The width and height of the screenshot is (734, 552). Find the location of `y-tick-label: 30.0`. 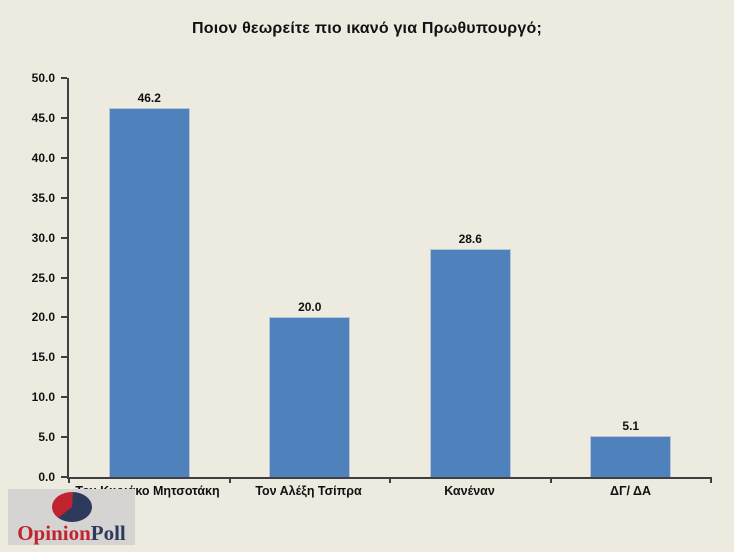

y-tick-label: 30.0 is located at coordinates (43, 237).